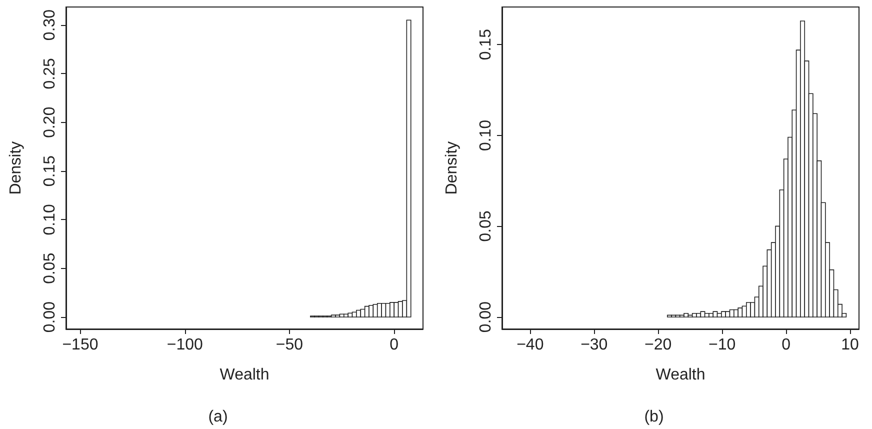 The height and width of the screenshot is (429, 872). What do you see at coordinates (290, 345) in the screenshot?
I see `x-tick-label: −50` at bounding box center [290, 345].